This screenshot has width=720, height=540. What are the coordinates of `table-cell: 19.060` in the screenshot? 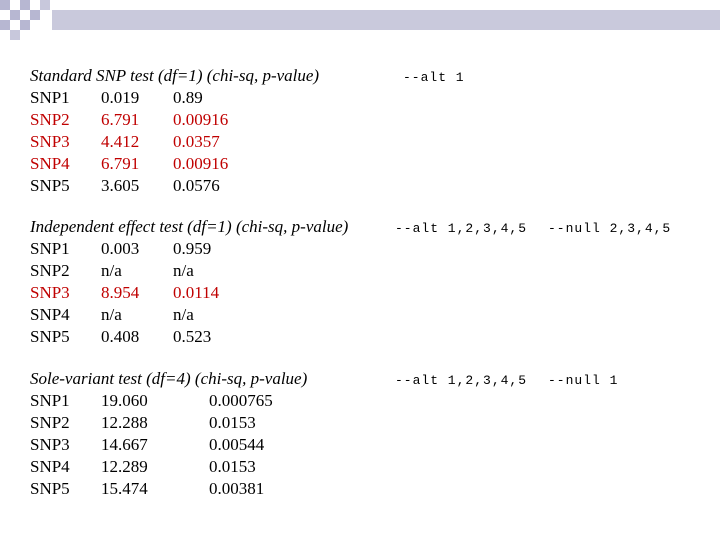 It's located at (124, 400).